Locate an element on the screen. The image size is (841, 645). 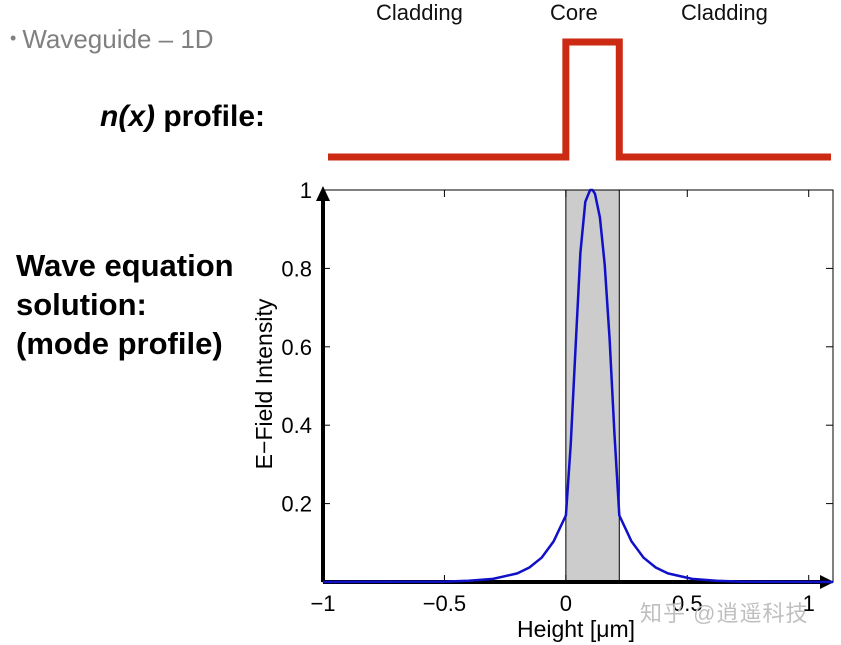
mode-label-line-1: Wave equation is located at coordinates (125, 265).